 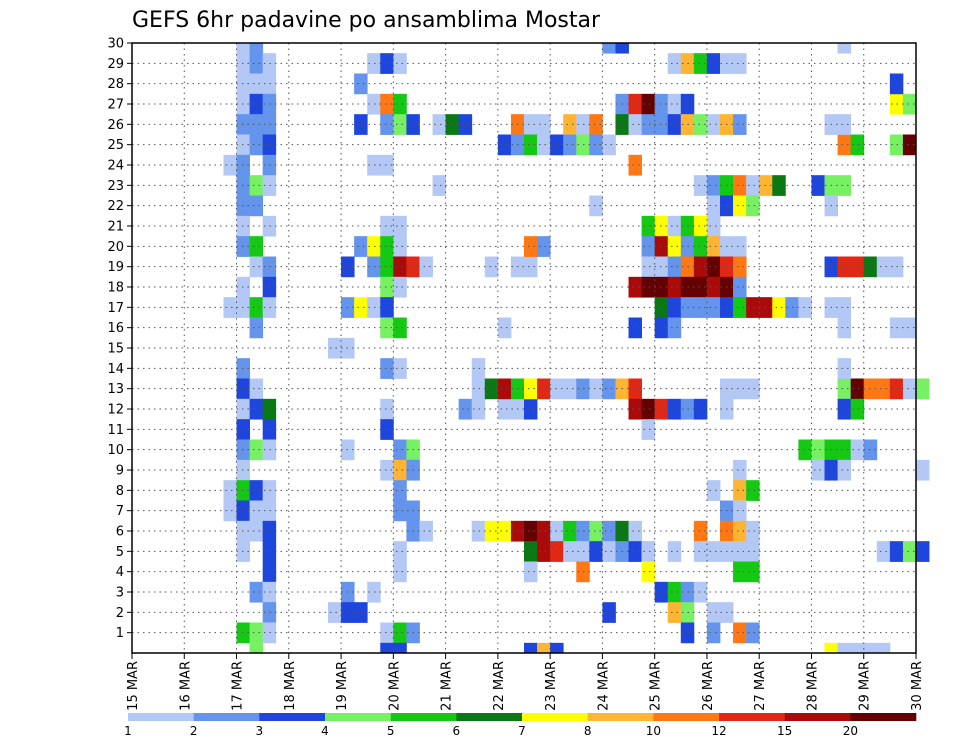 What do you see at coordinates (760, 686) in the screenshot?
I see `x-tick-label: 27 MAR` at bounding box center [760, 686].